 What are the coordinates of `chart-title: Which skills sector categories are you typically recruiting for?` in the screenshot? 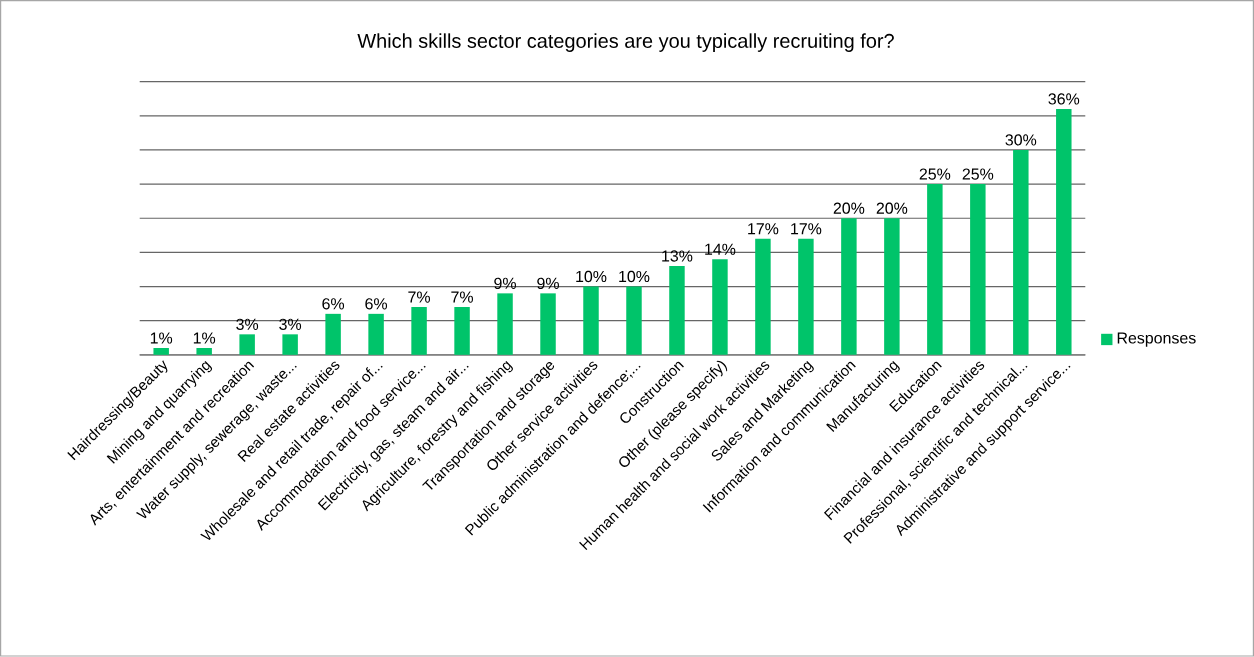 It's located at (625, 43).